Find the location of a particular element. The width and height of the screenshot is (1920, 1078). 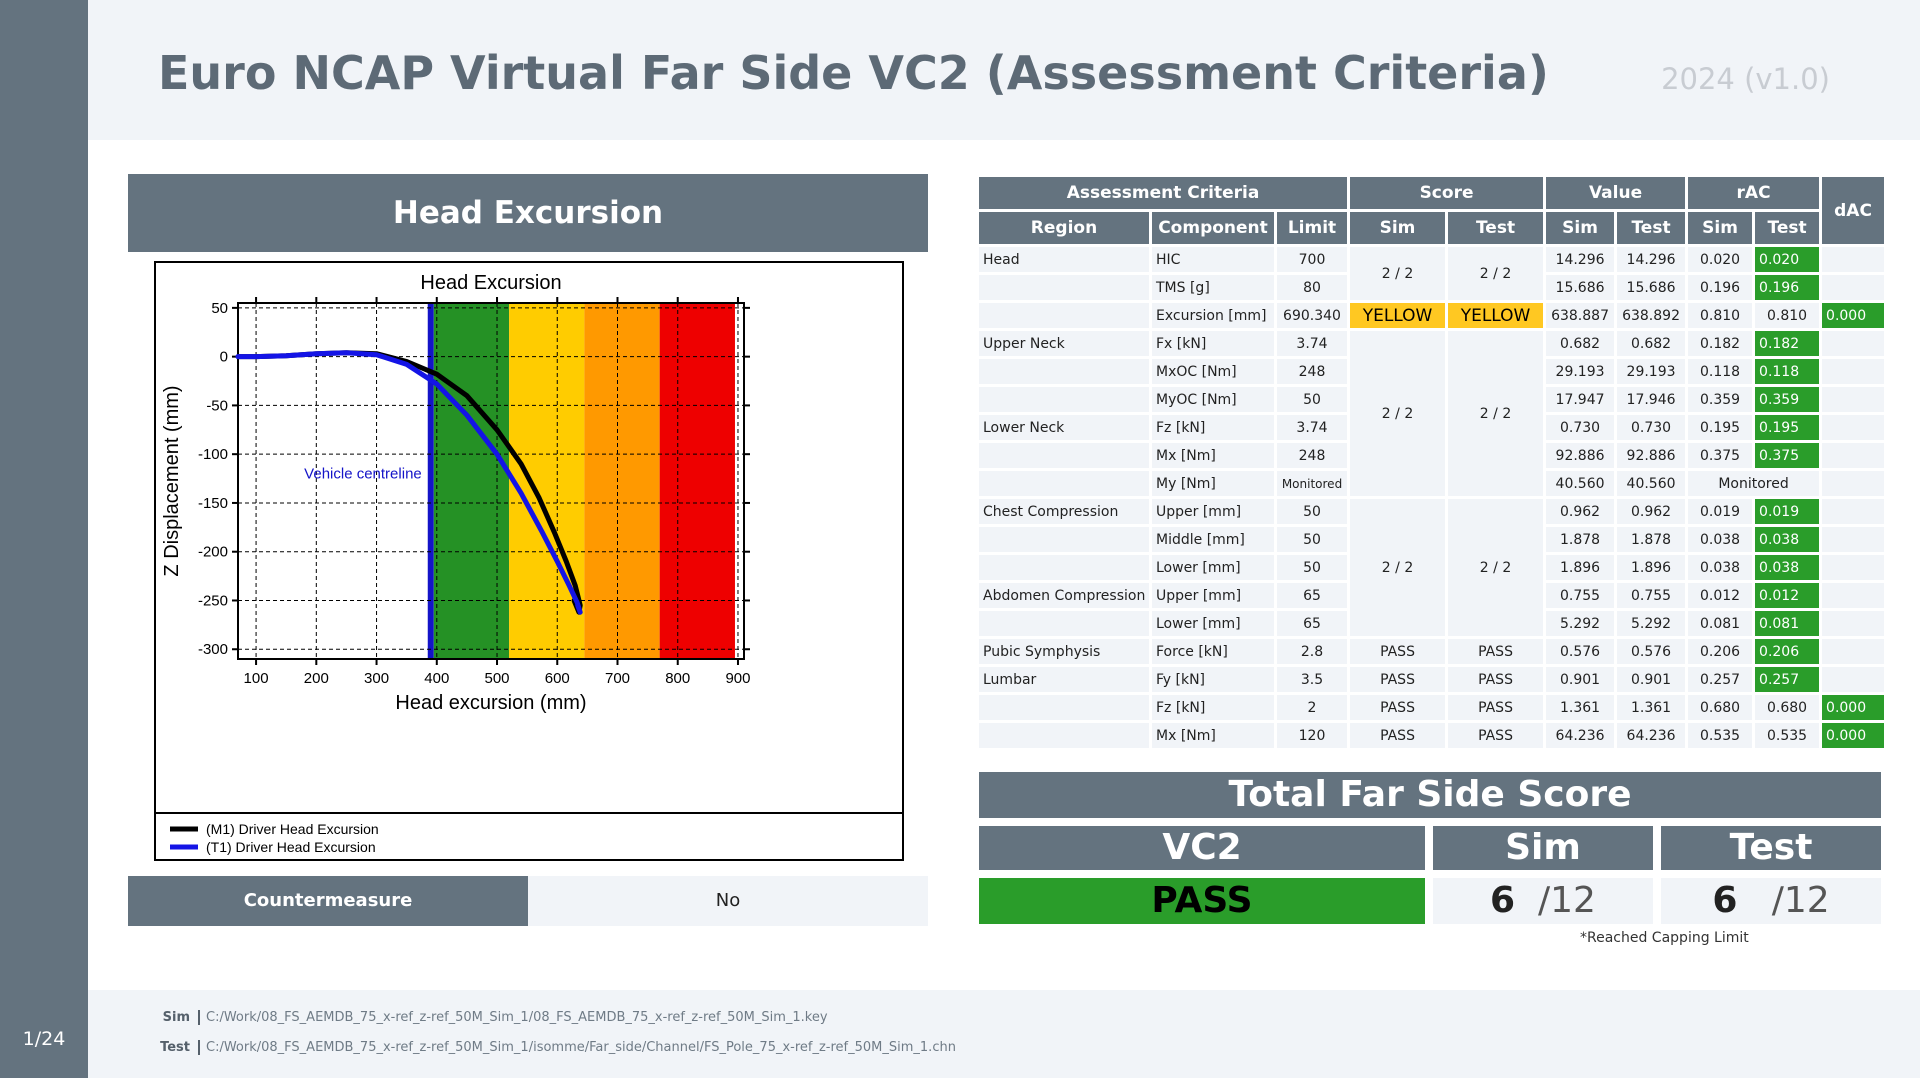

series-line is located at coordinates (409, 482).